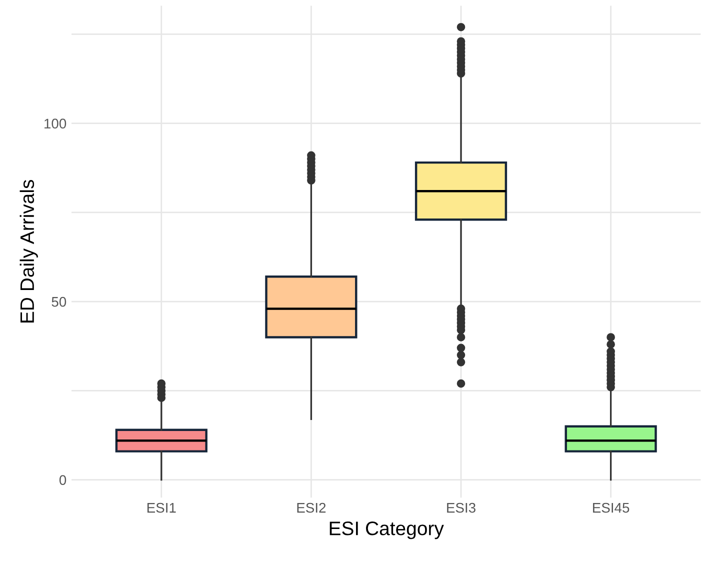 This screenshot has width=715, height=572. I want to click on x-tick-label: ESI45, so click(611, 507).